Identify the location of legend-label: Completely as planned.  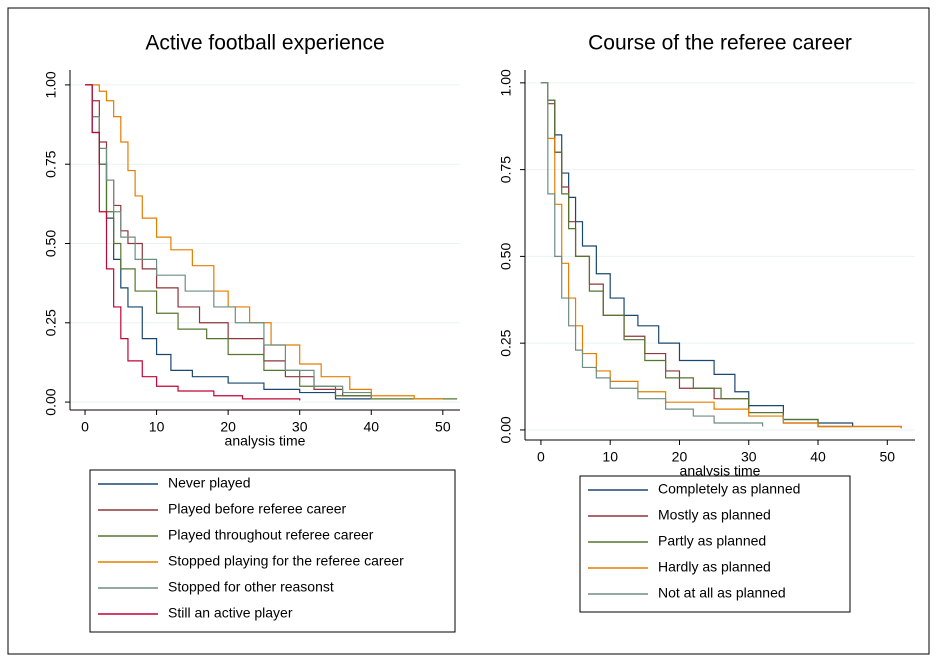
(729, 489).